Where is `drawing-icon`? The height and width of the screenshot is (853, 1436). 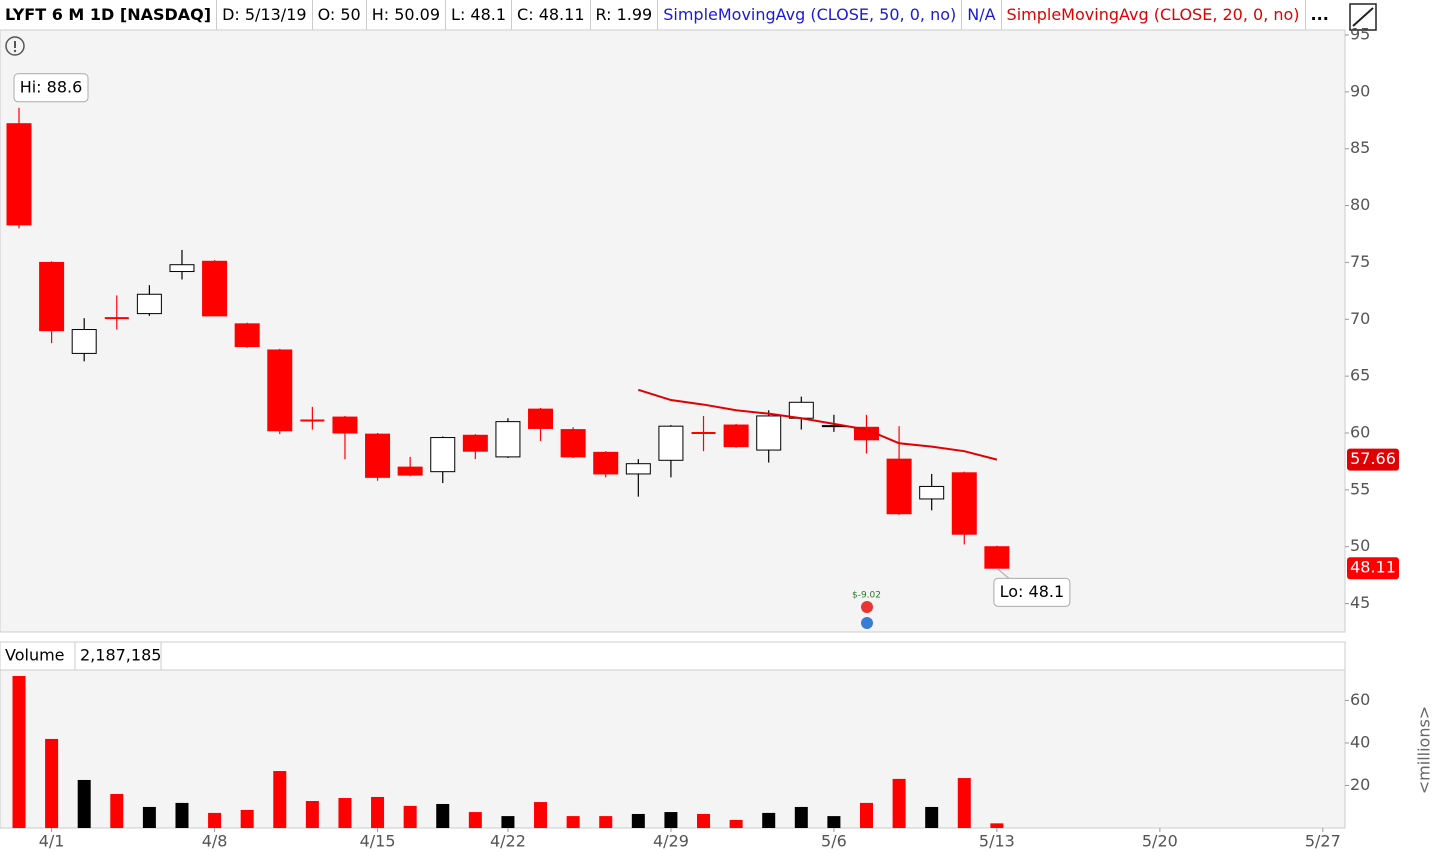
drawing-icon is located at coordinates (1363, 17).